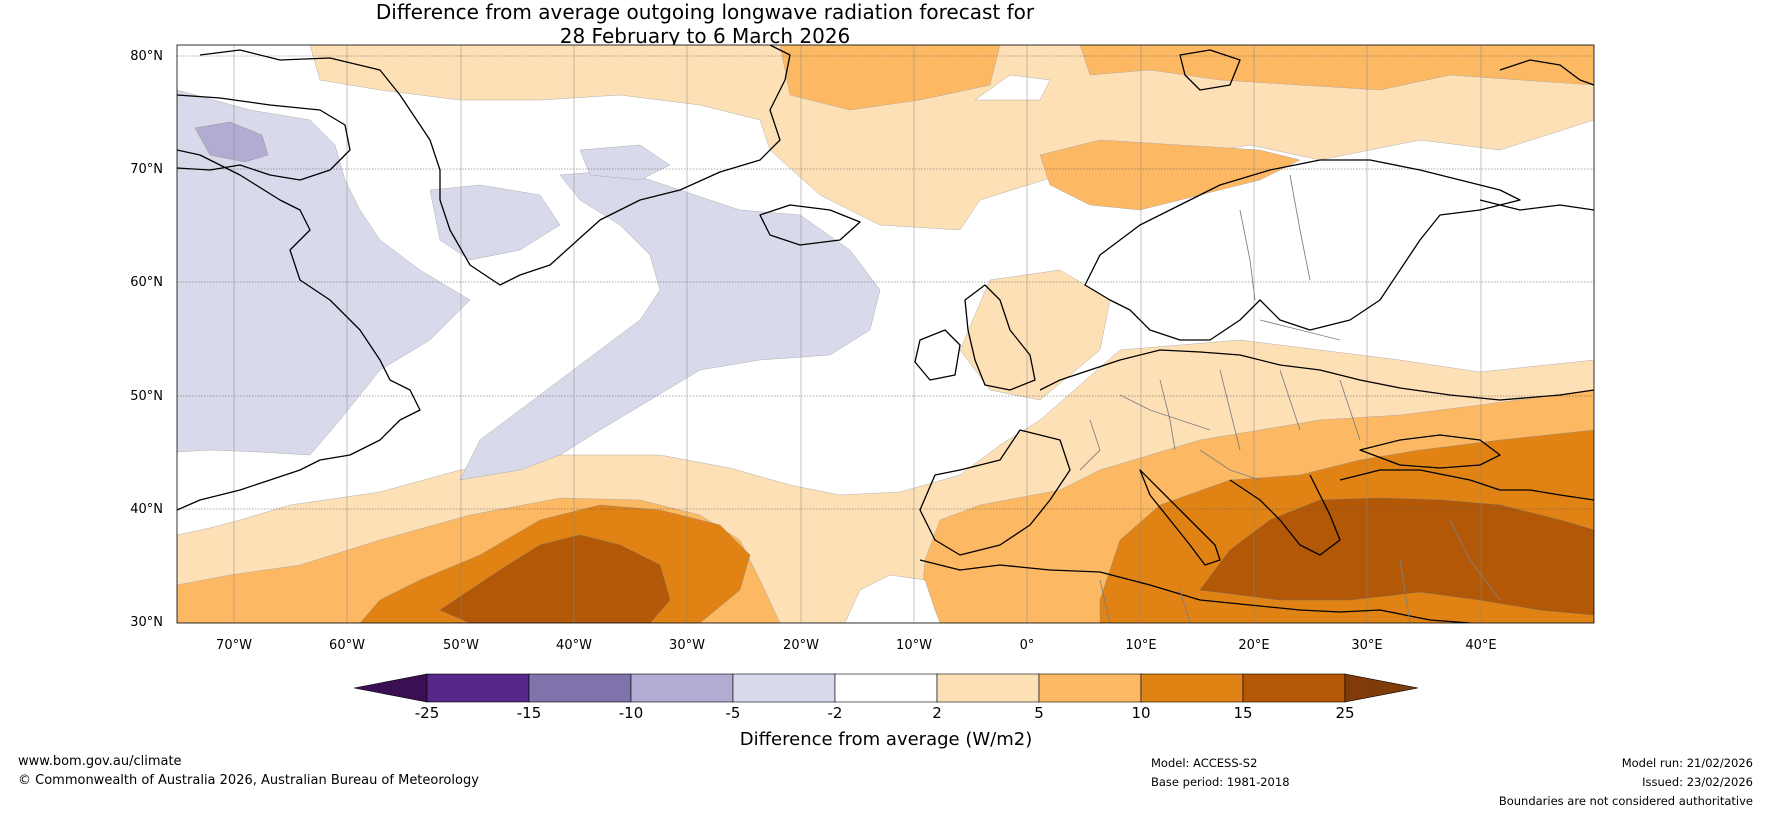 This screenshot has width=1770, height=816. What do you see at coordinates (146, 509) in the screenshot?
I see `lat-label: 40°N` at bounding box center [146, 509].